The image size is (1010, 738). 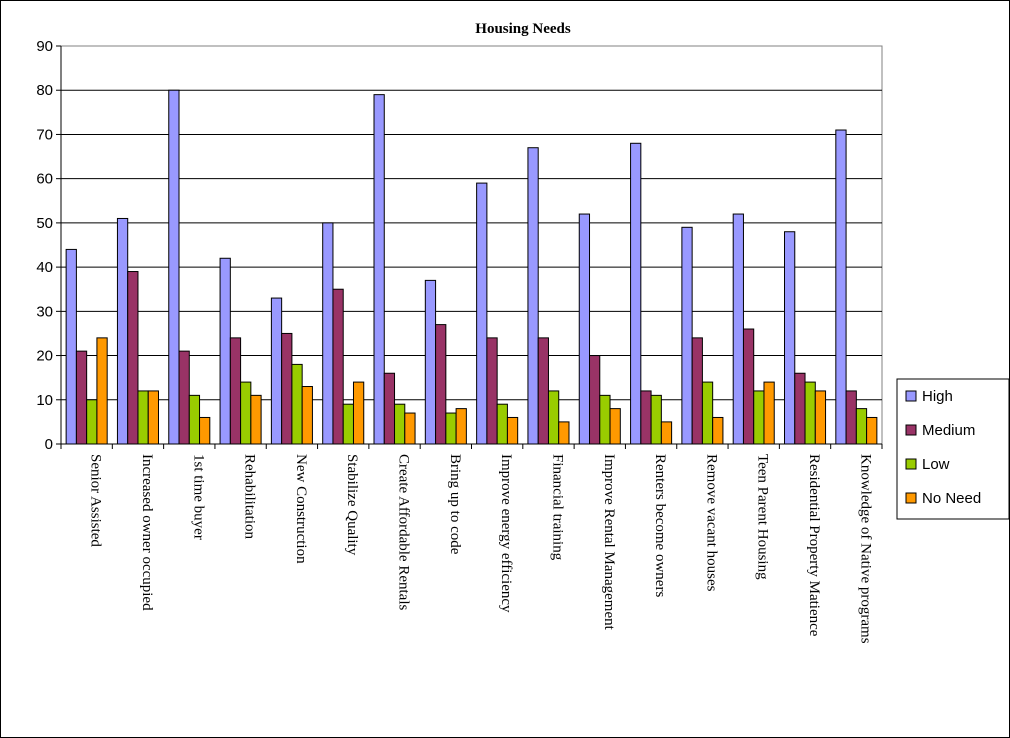 I want to click on y-tick-label: 30, so click(x=44, y=311).